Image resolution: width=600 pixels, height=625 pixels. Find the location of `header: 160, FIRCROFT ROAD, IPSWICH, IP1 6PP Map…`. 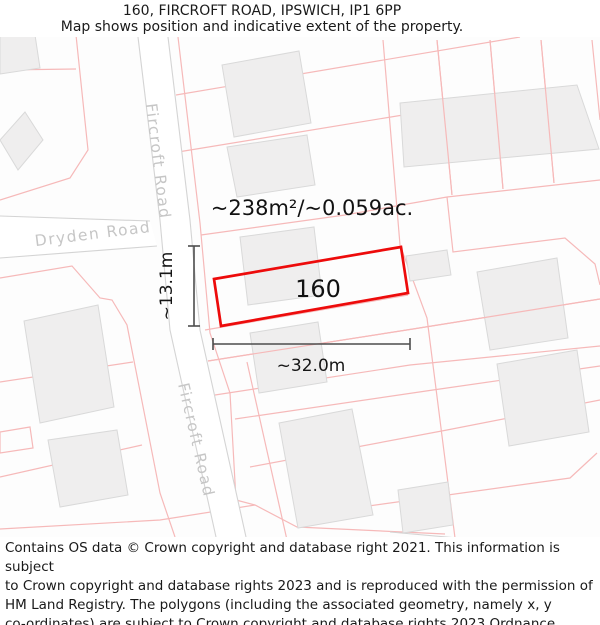

header: 160, FIRCROFT ROAD, IPSWICH, IP1 6PP Map… is located at coordinates (262, 17).